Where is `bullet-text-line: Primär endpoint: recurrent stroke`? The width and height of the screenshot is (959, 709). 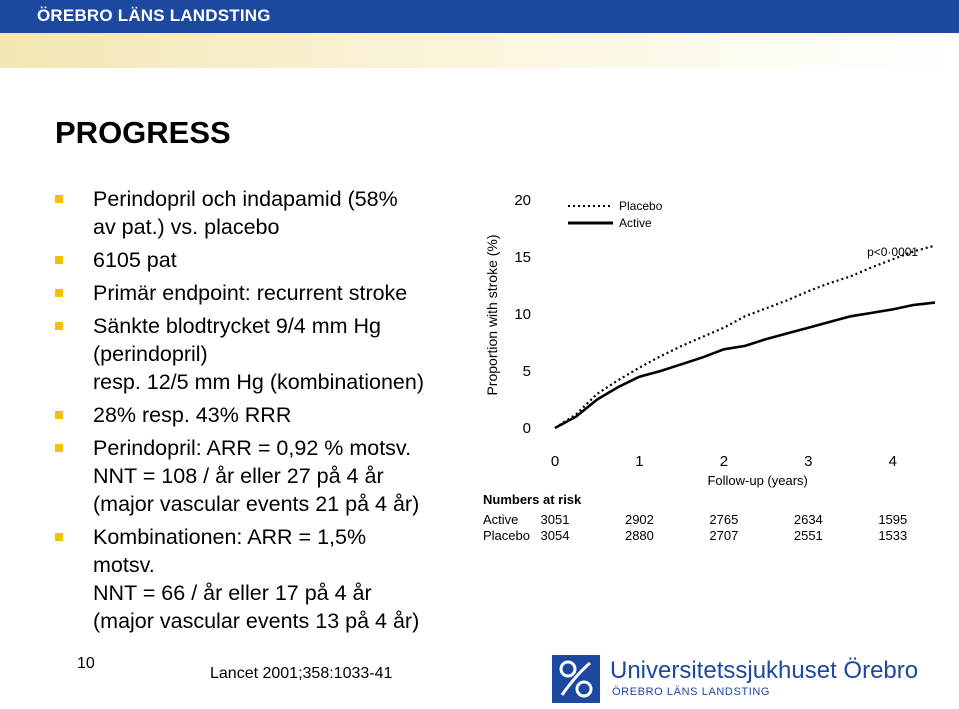 bullet-text-line: Primär endpoint: recurrent stroke is located at coordinates (250, 293).